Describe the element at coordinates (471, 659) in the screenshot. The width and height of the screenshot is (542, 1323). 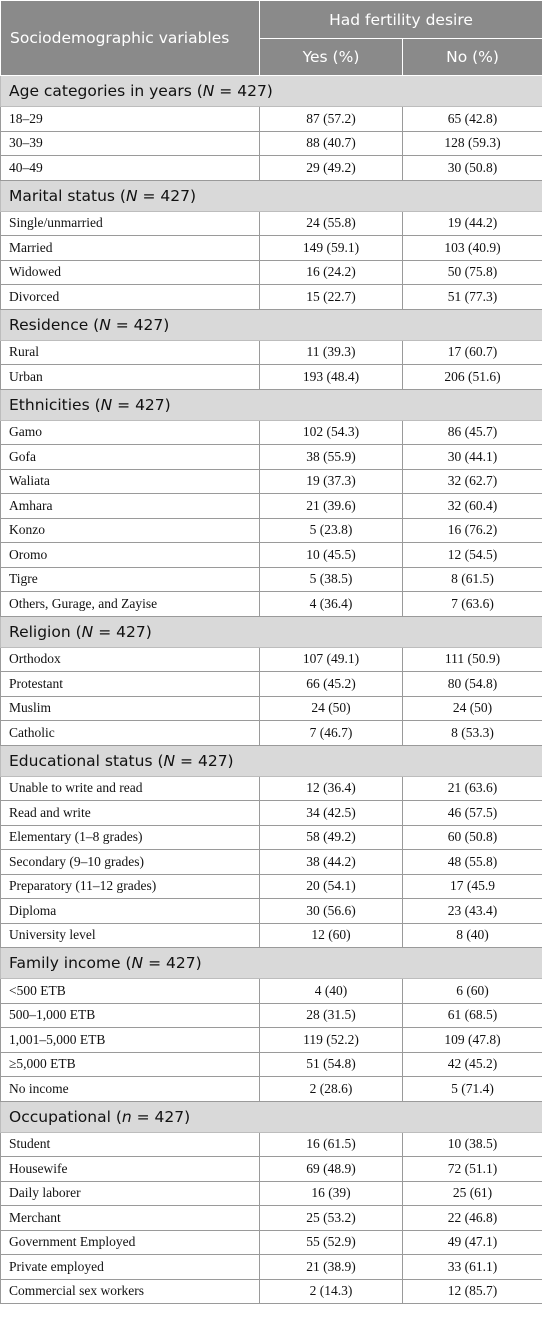
I see `no-value: 111 (50.9)` at that location.